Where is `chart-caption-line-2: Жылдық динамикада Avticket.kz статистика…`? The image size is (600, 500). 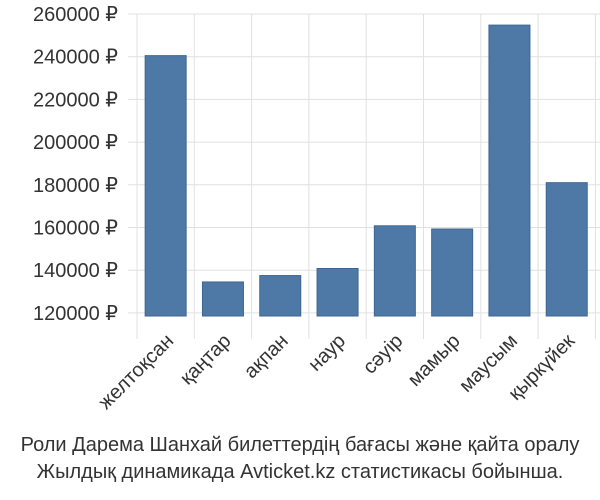 chart-caption-line-2: Жылдық динамикада Avticket.kz статистика… is located at coordinates (300, 472).